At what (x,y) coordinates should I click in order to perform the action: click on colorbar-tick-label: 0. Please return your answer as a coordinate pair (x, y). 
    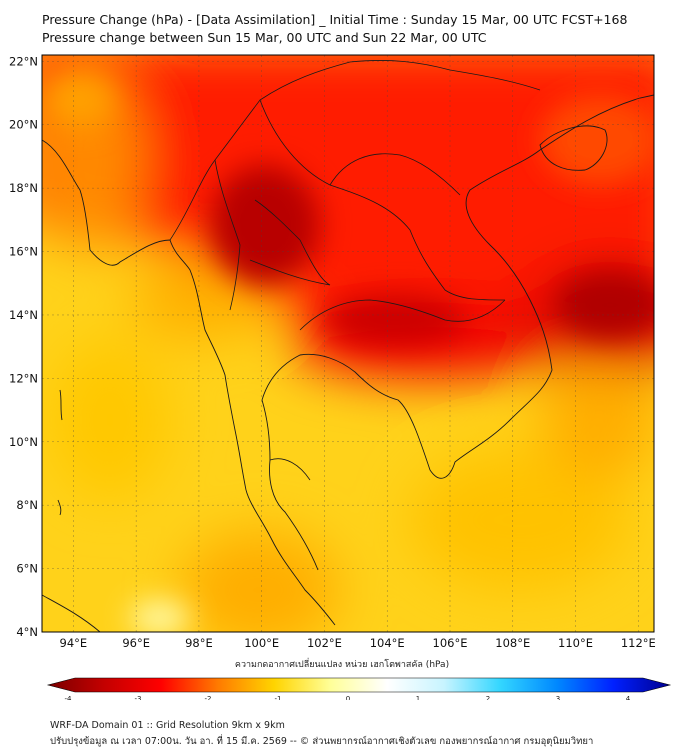
    Looking at the image, I should click on (348, 697).